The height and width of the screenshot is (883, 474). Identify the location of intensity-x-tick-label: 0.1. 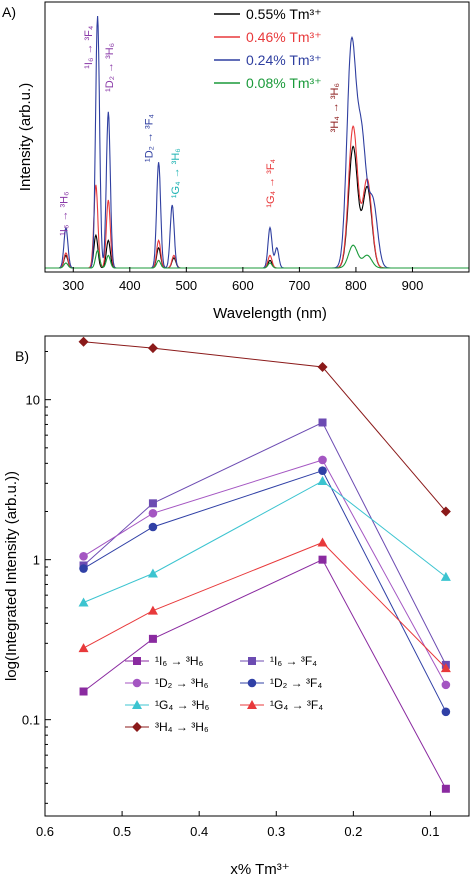
(430, 831).